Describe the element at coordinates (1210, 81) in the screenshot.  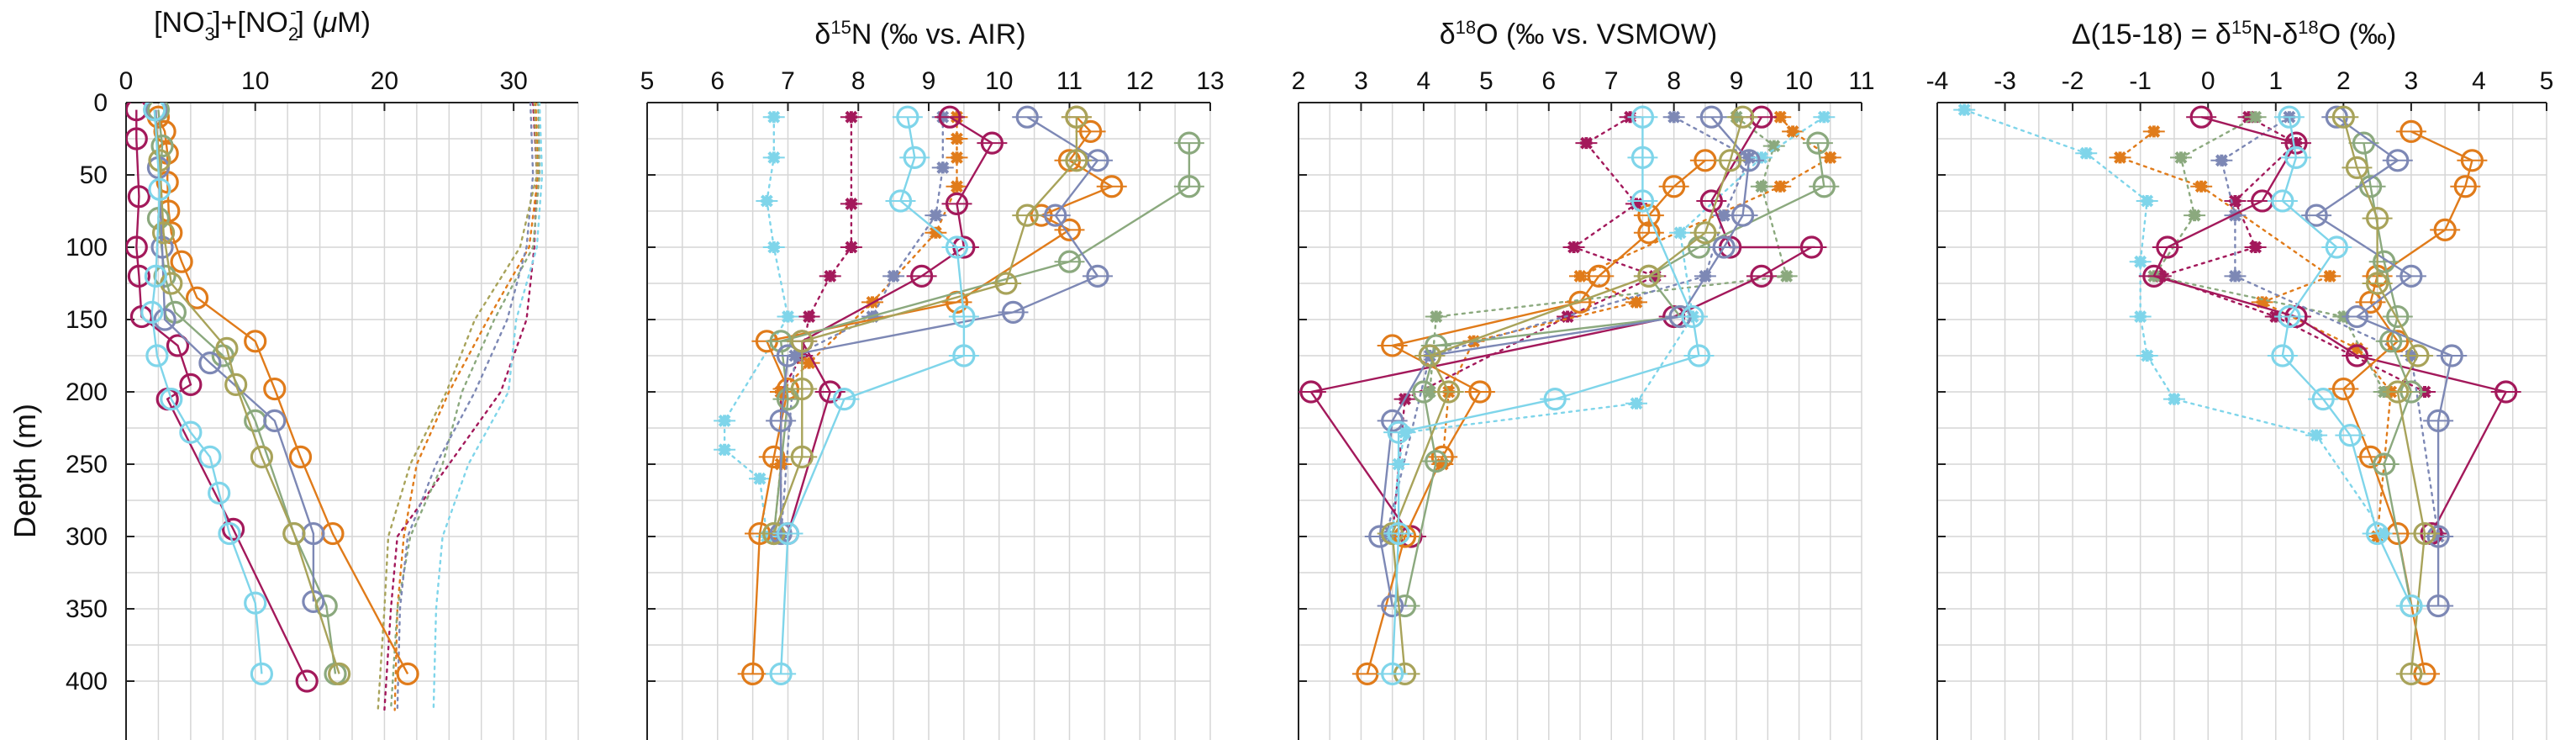
I see `x-tick-label: 13` at that location.